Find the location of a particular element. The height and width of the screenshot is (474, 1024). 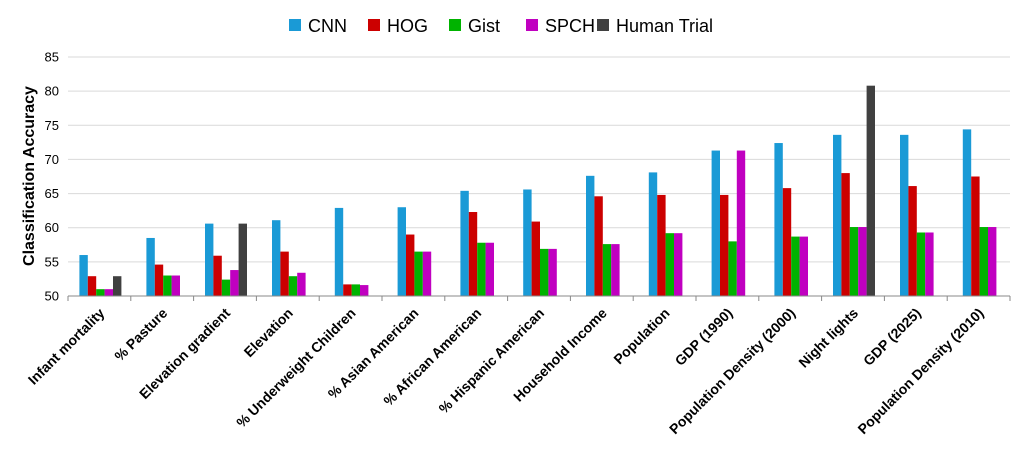

x-tick-label: GDP (1990) is located at coordinates (704, 337).